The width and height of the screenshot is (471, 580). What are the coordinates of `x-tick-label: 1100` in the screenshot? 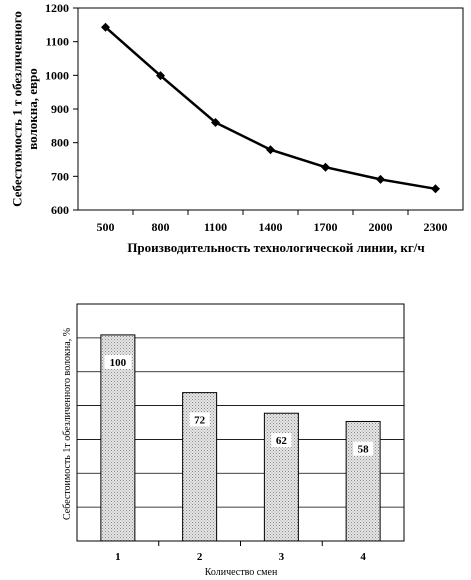 It's located at (215, 227).